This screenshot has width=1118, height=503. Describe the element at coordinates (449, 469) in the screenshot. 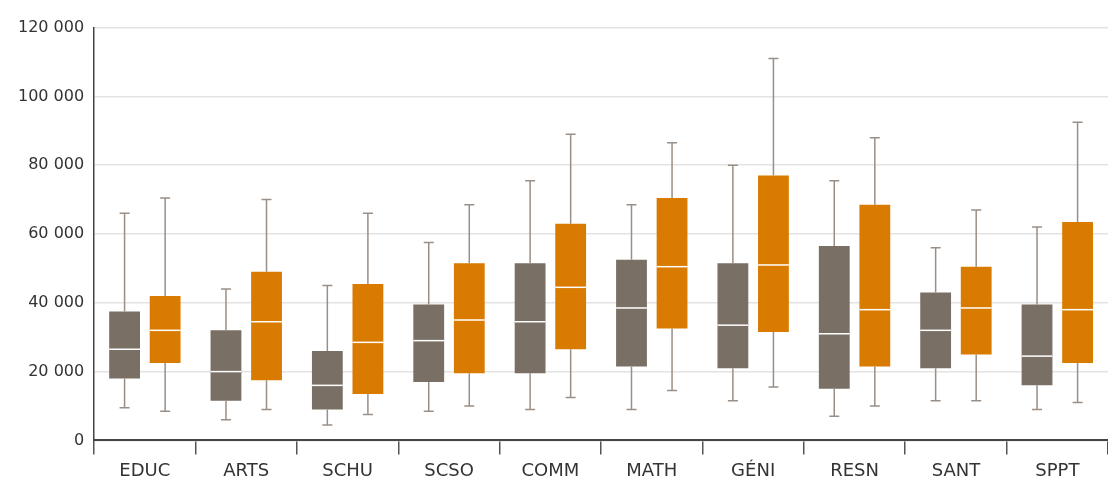

I see `x-tick-label: SCSO` at that location.